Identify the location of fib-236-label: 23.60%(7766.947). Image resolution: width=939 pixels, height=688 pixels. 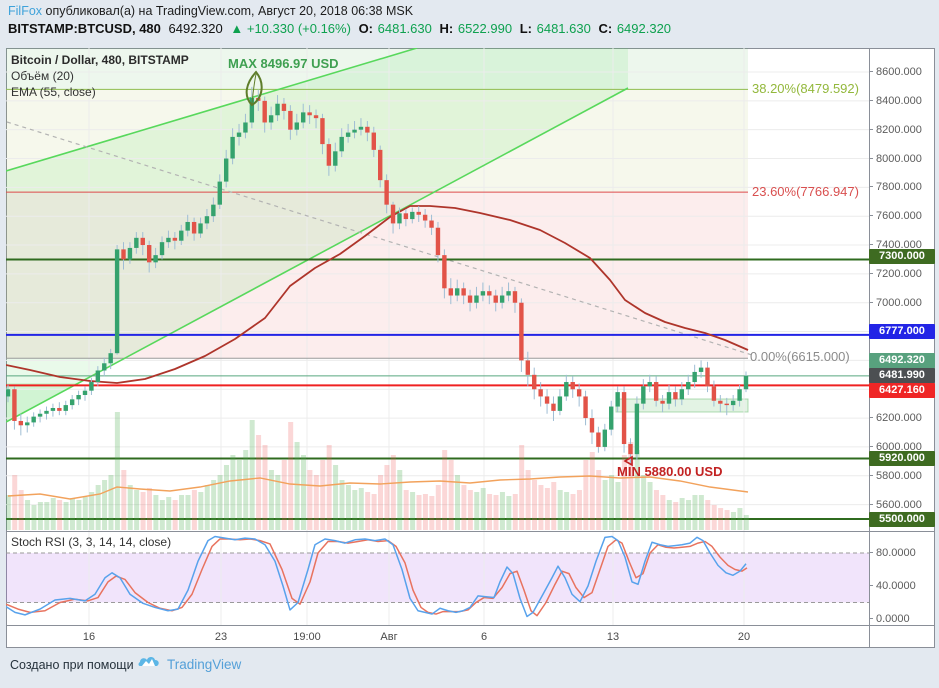
(805, 191).